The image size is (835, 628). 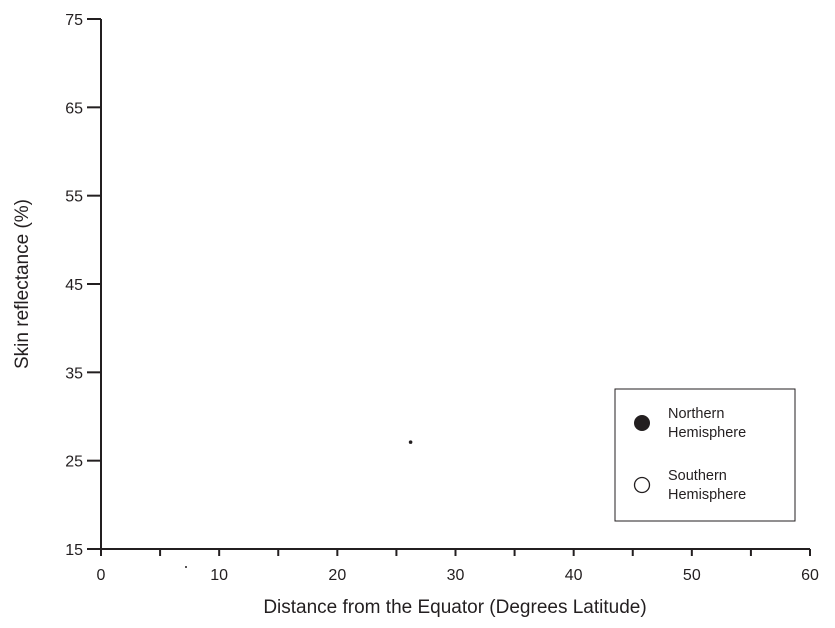 I want to click on legend-label-southern-line1: Southern, so click(x=697, y=476).